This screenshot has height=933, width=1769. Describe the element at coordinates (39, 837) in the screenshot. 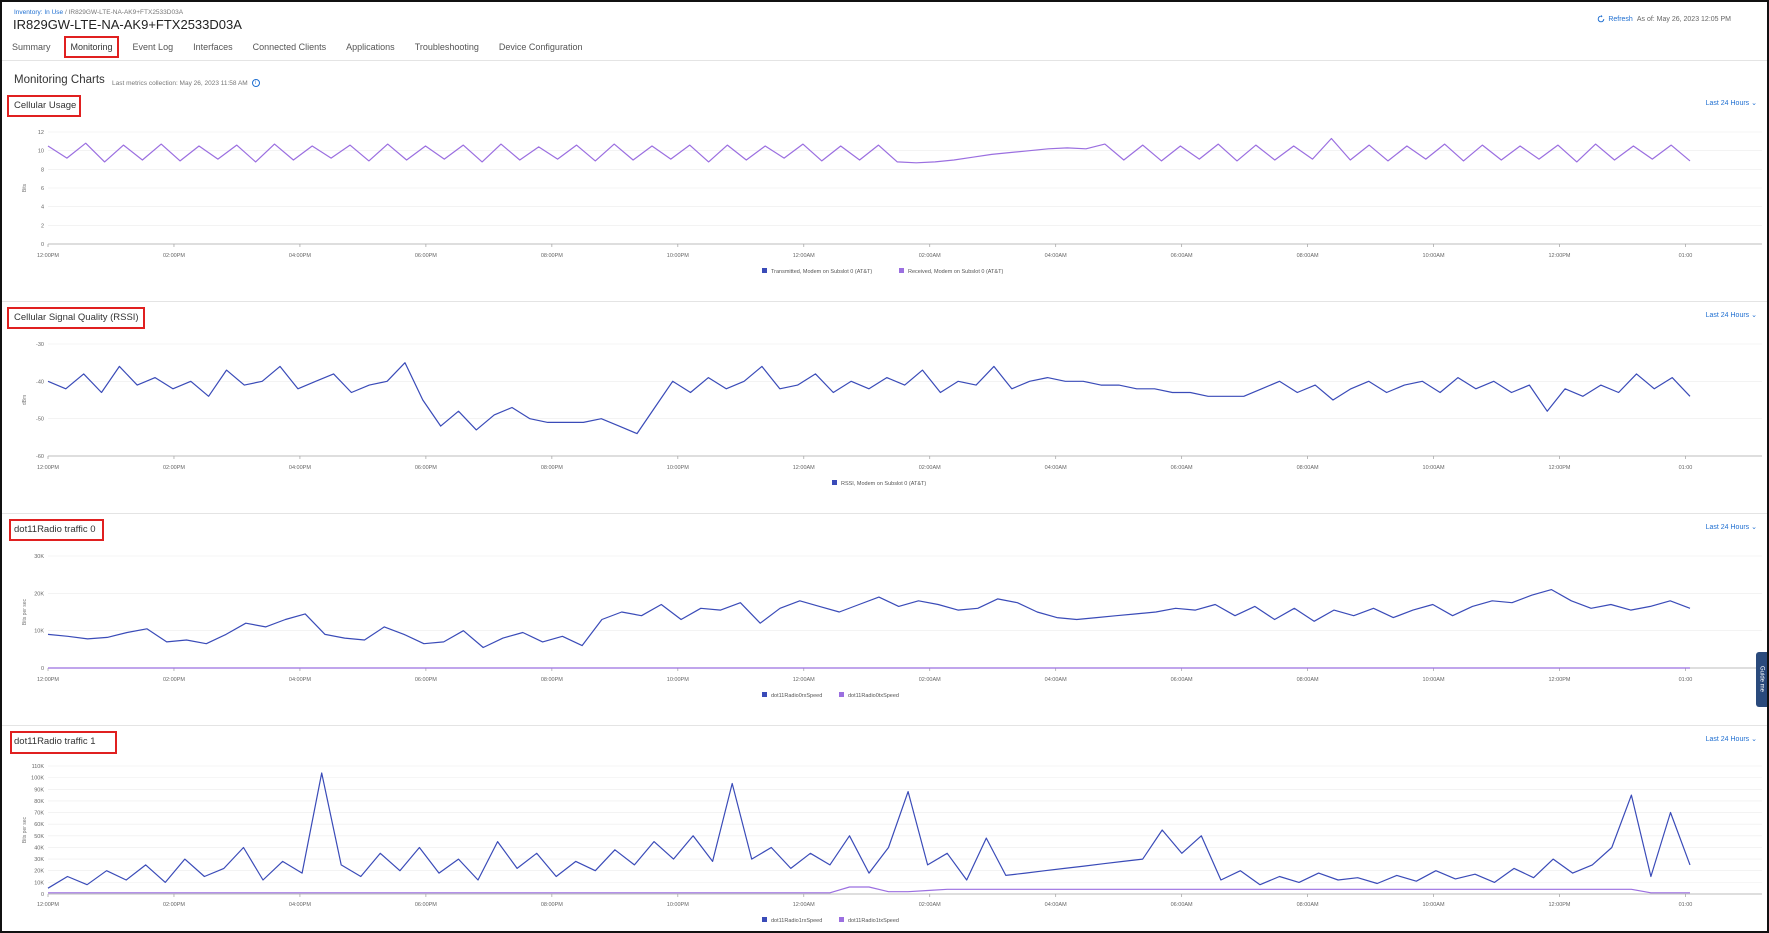

I see `y-tick-label: 50K` at that location.